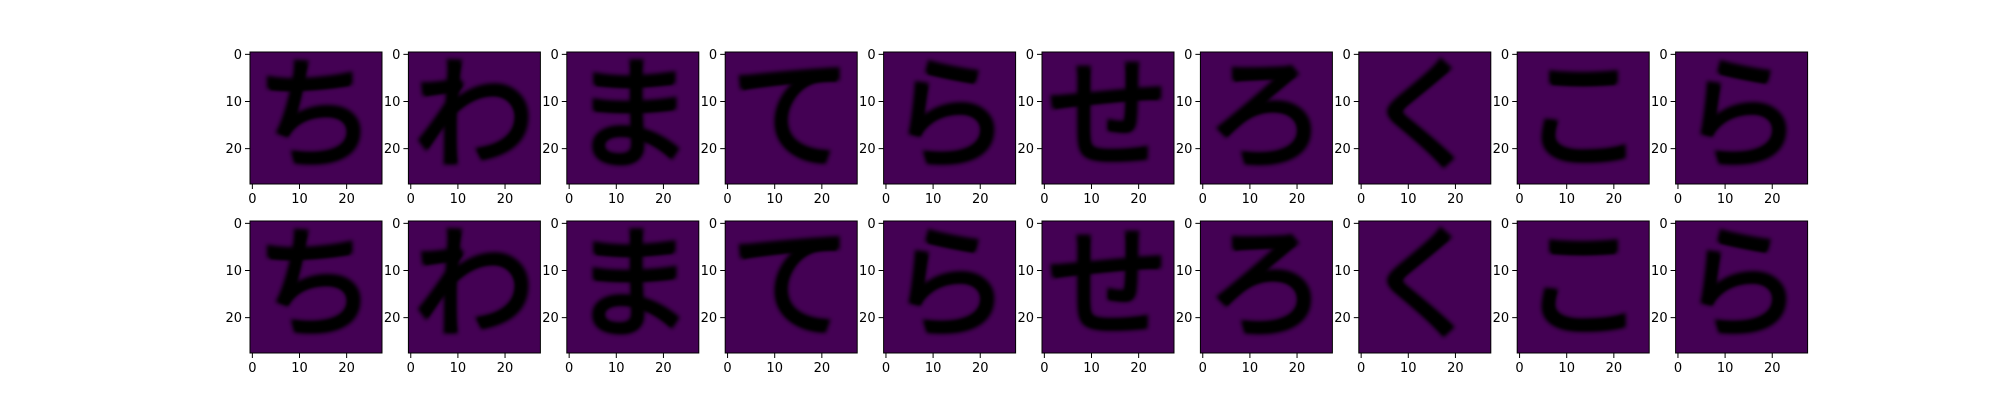 This screenshot has width=2000, height=400. Describe the element at coordinates (1425, 117) in the screenshot. I see `glyph-image: く` at that location.